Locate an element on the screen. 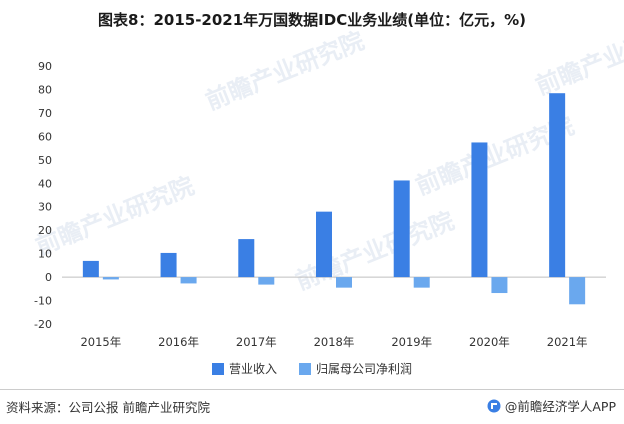 The image size is (624, 424). legend-item-revenue: 营业收入 is located at coordinates (244, 368).